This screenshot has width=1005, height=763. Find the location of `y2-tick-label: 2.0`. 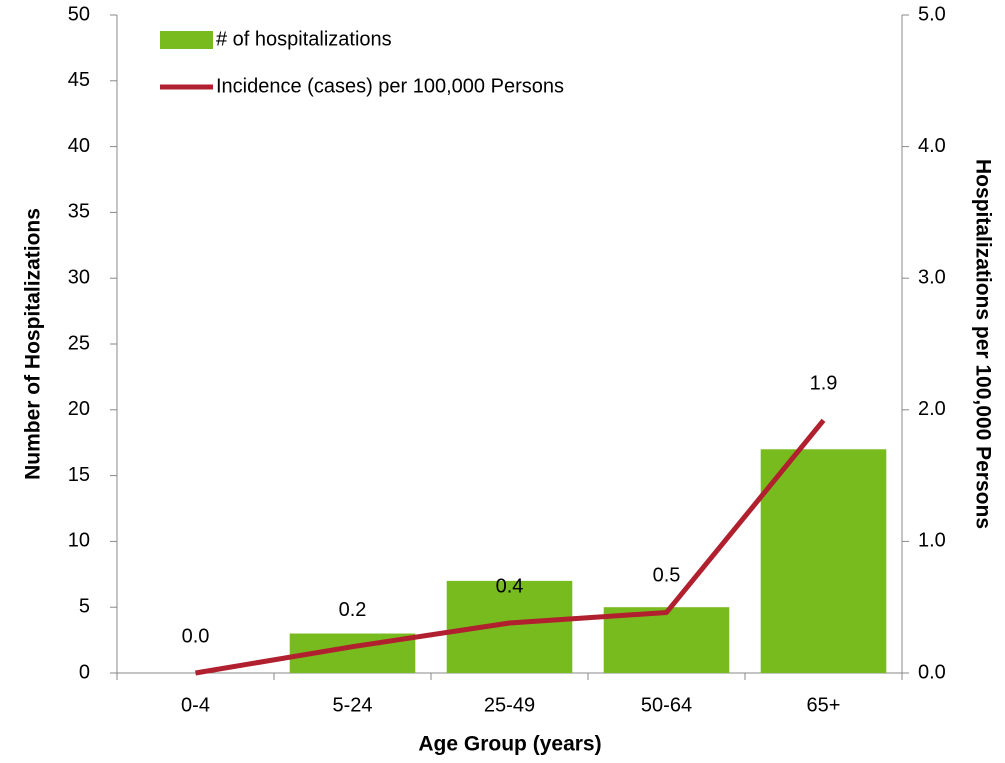

y2-tick-label: 2.0 is located at coordinates (932, 409).